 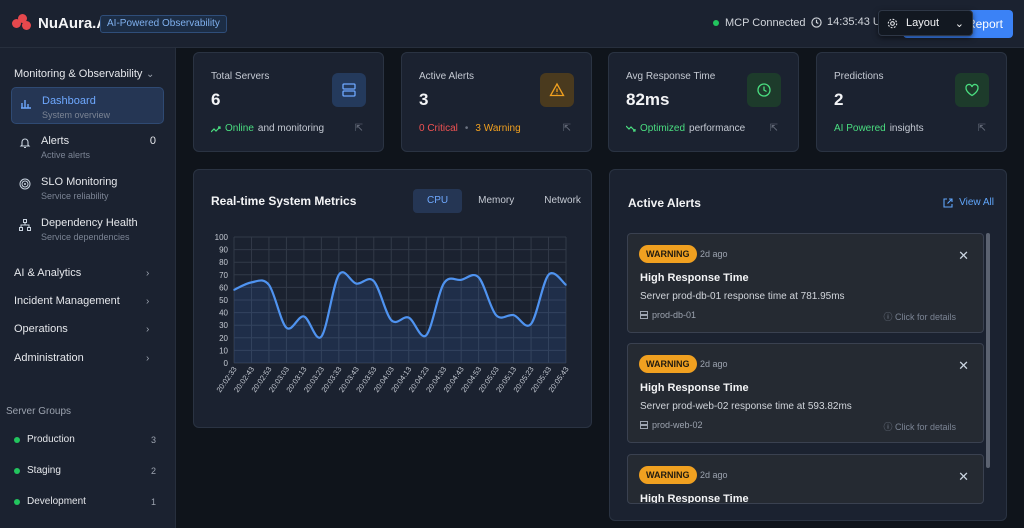 I want to click on sidebar-item-dashboard: Dashboard System overview, so click(x=87, y=105).